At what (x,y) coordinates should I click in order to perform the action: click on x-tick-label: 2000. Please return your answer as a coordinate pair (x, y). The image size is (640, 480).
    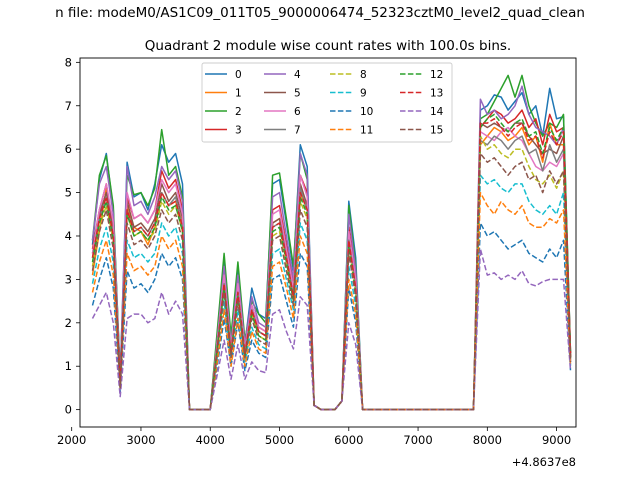
    Looking at the image, I should click on (71, 440).